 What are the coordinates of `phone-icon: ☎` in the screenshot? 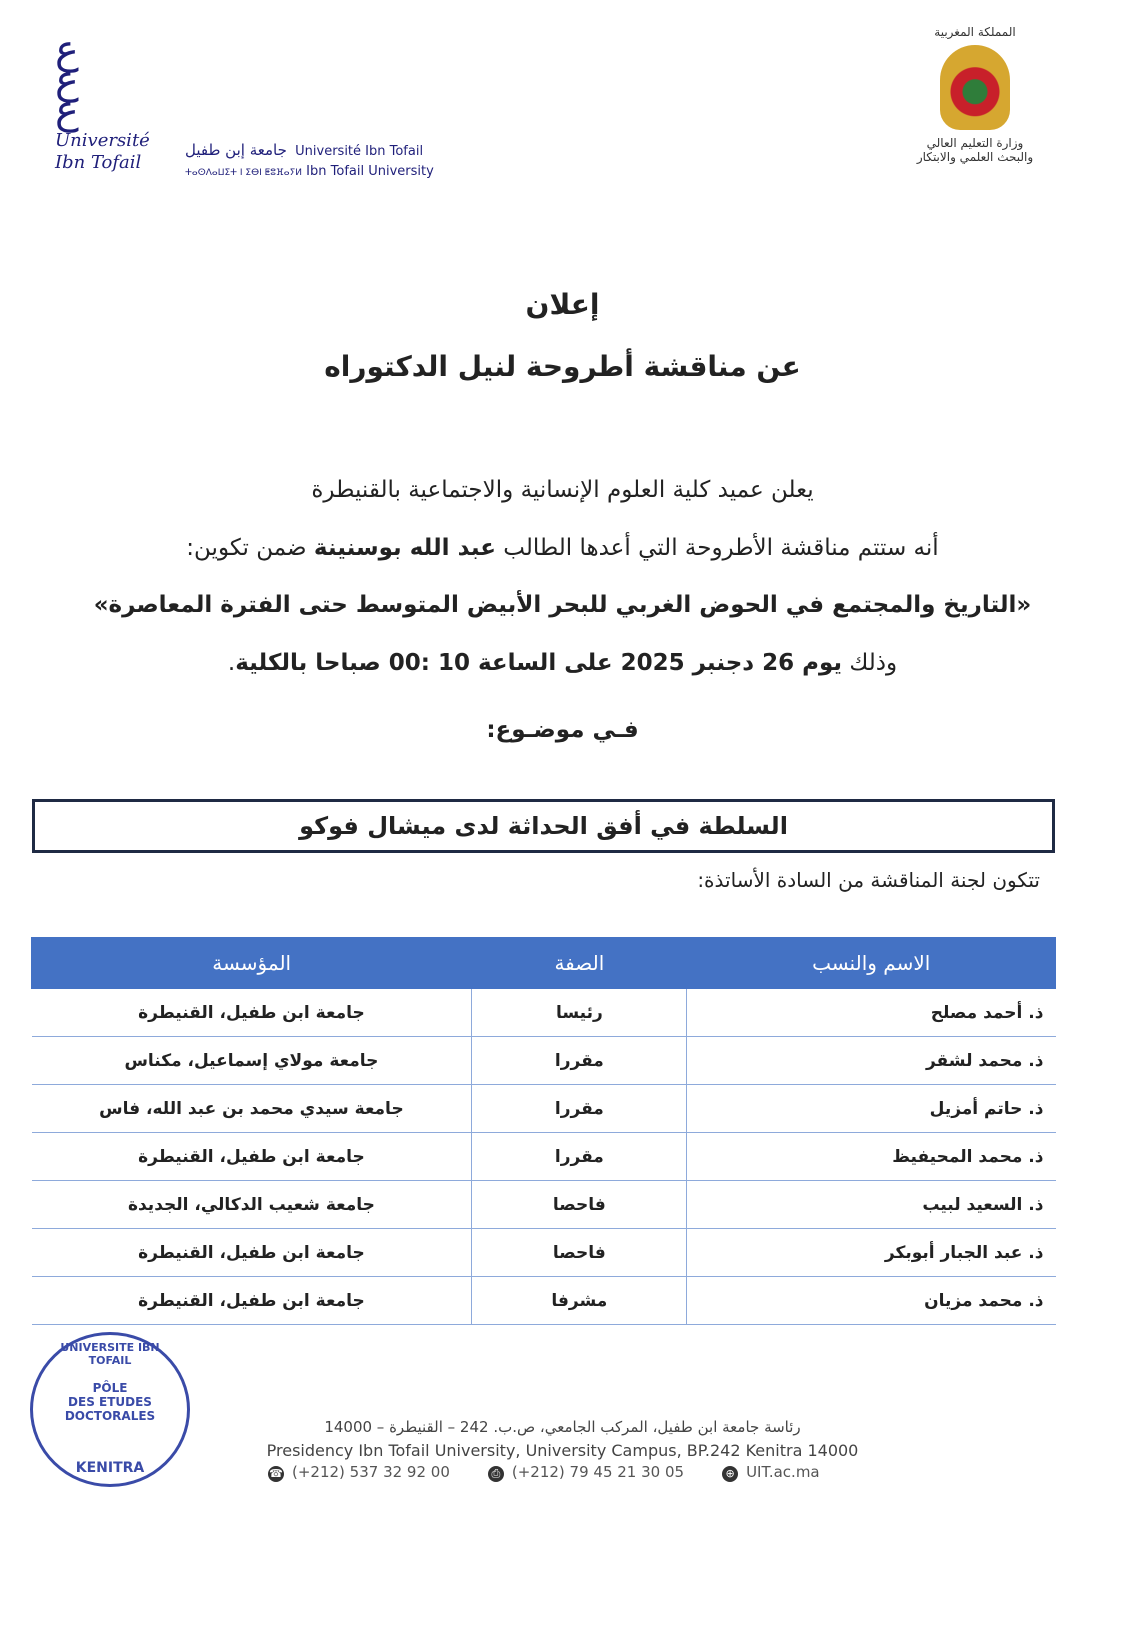 It's located at (276, 1474).